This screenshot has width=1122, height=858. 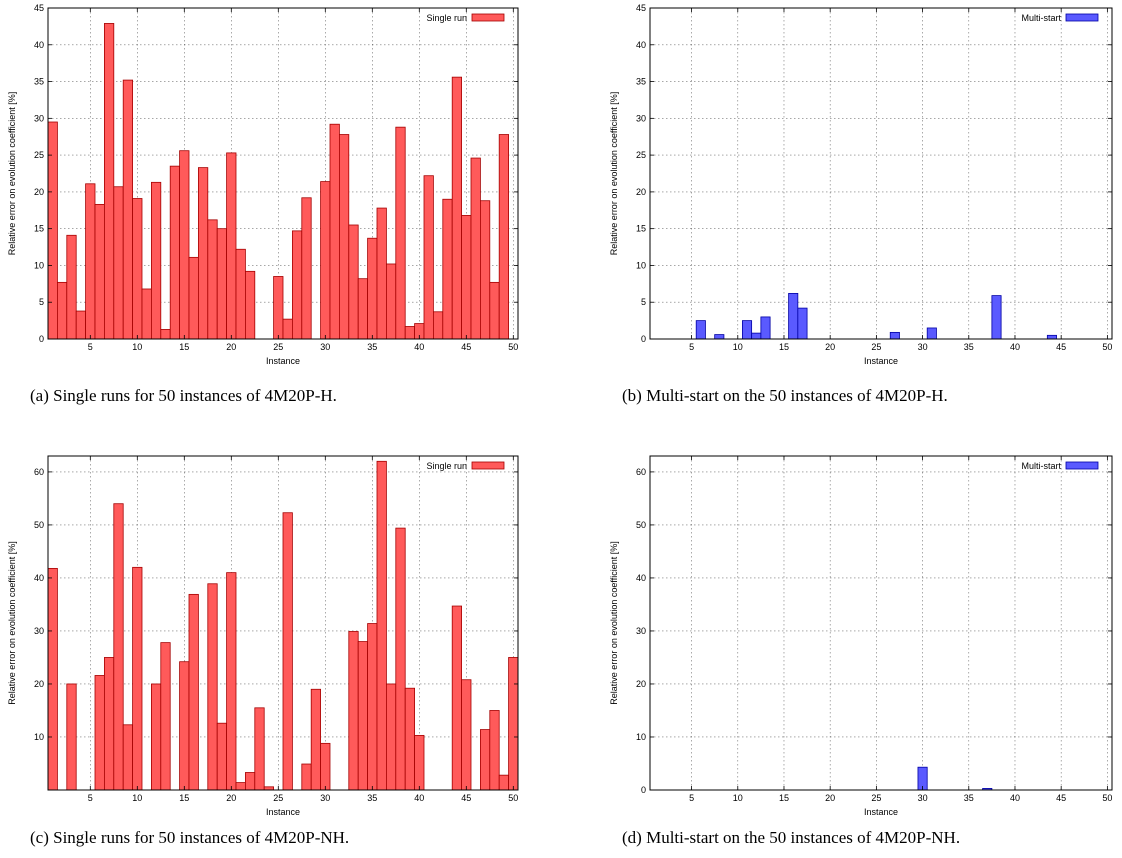 I want to click on x-tick-label: 25, so click(x=278, y=798).